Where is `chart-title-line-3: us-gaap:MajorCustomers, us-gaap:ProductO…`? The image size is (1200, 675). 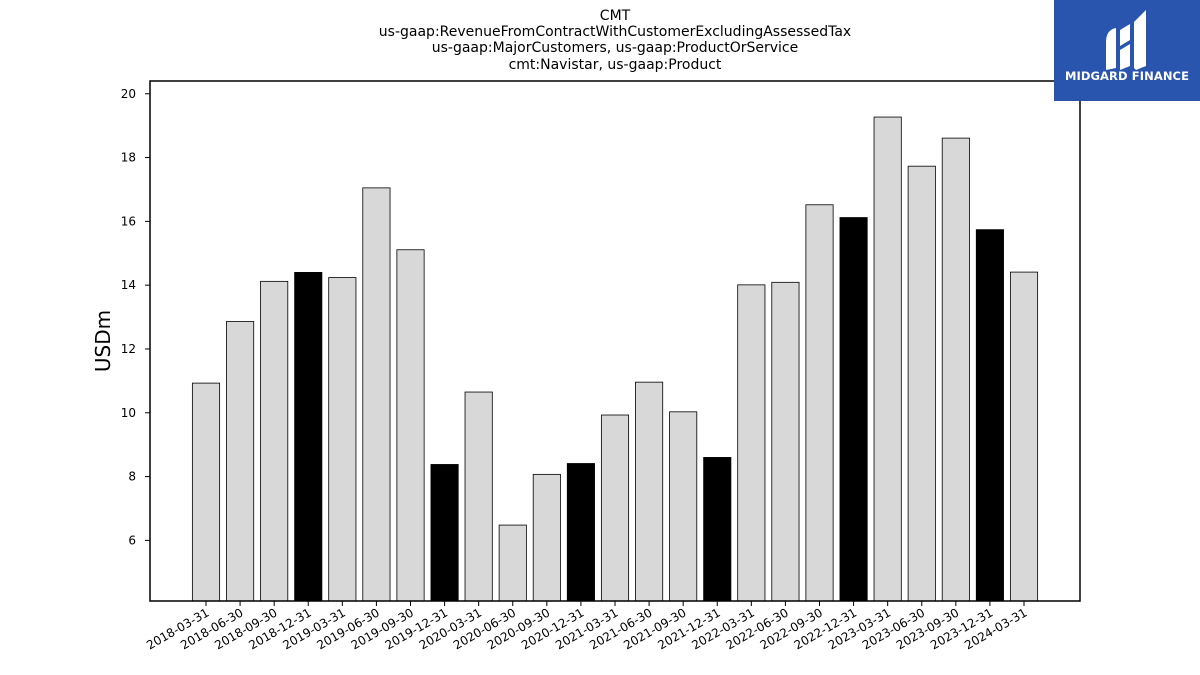
chart-title-line-3: us-gaap:MajorCustomers, us-gaap:ProductO… is located at coordinates (615, 48).